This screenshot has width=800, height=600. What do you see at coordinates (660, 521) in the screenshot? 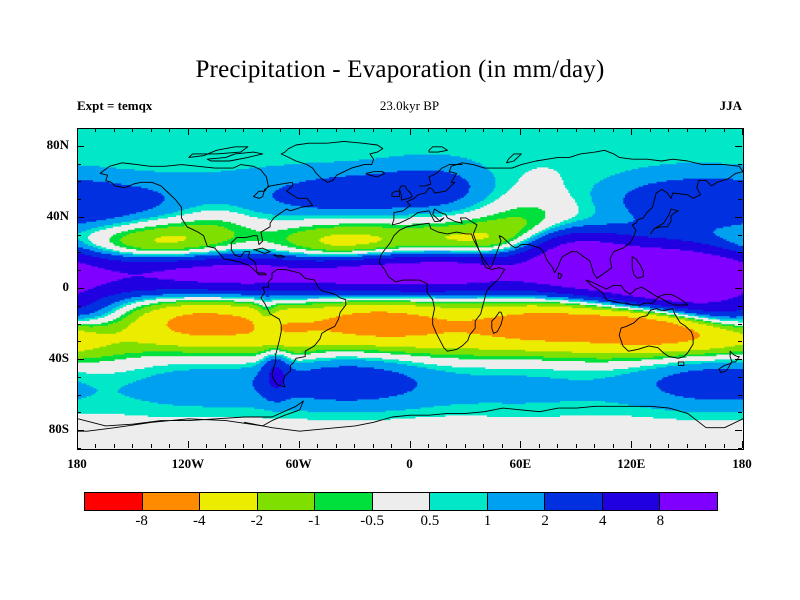
I see `colorbar-tick-8: 8` at bounding box center [660, 521].